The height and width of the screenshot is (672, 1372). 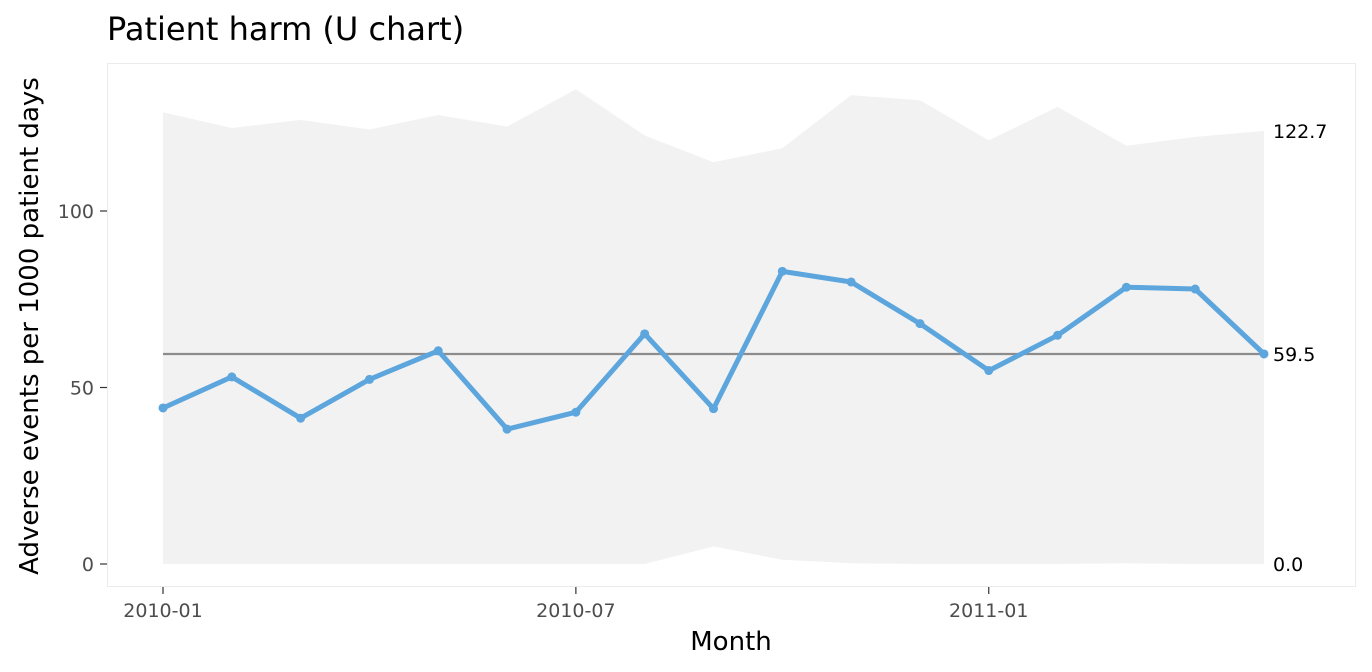 What do you see at coordinates (162, 611) in the screenshot?
I see `x-tick-label: 2010-01` at bounding box center [162, 611].